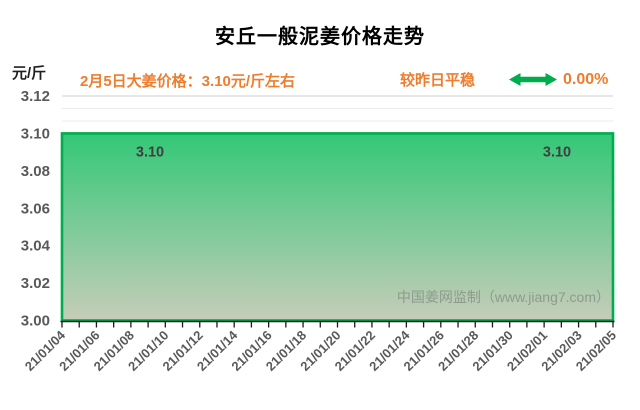 Image resolution: width=640 pixels, height=410 pixels. What do you see at coordinates (504, 79) in the screenshot?
I see `trend-indicator: 较昨日平稳 0.00%` at bounding box center [504, 79].